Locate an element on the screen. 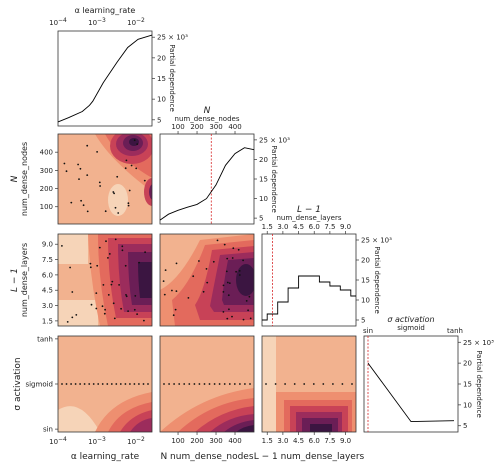  y-tick-label: 1.5 is located at coordinates (47, 321).